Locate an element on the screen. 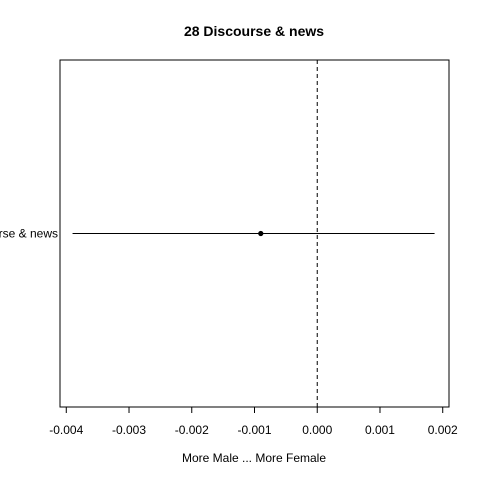 This screenshot has width=480, height=480. chart-title: 28 Discourse & news is located at coordinates (254, 31).